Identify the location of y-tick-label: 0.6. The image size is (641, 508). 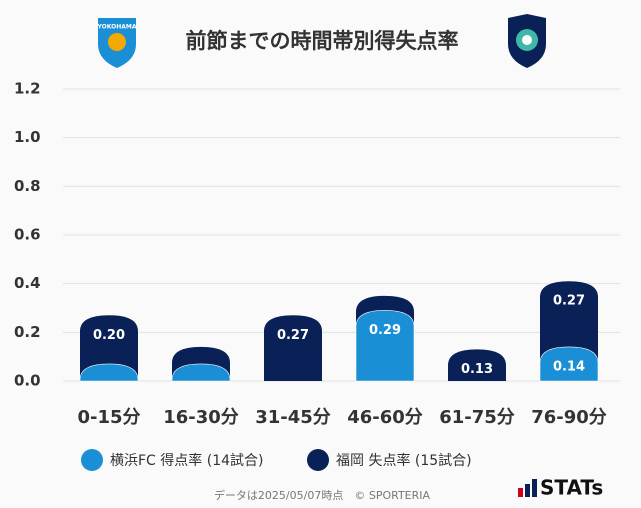
(27, 235).